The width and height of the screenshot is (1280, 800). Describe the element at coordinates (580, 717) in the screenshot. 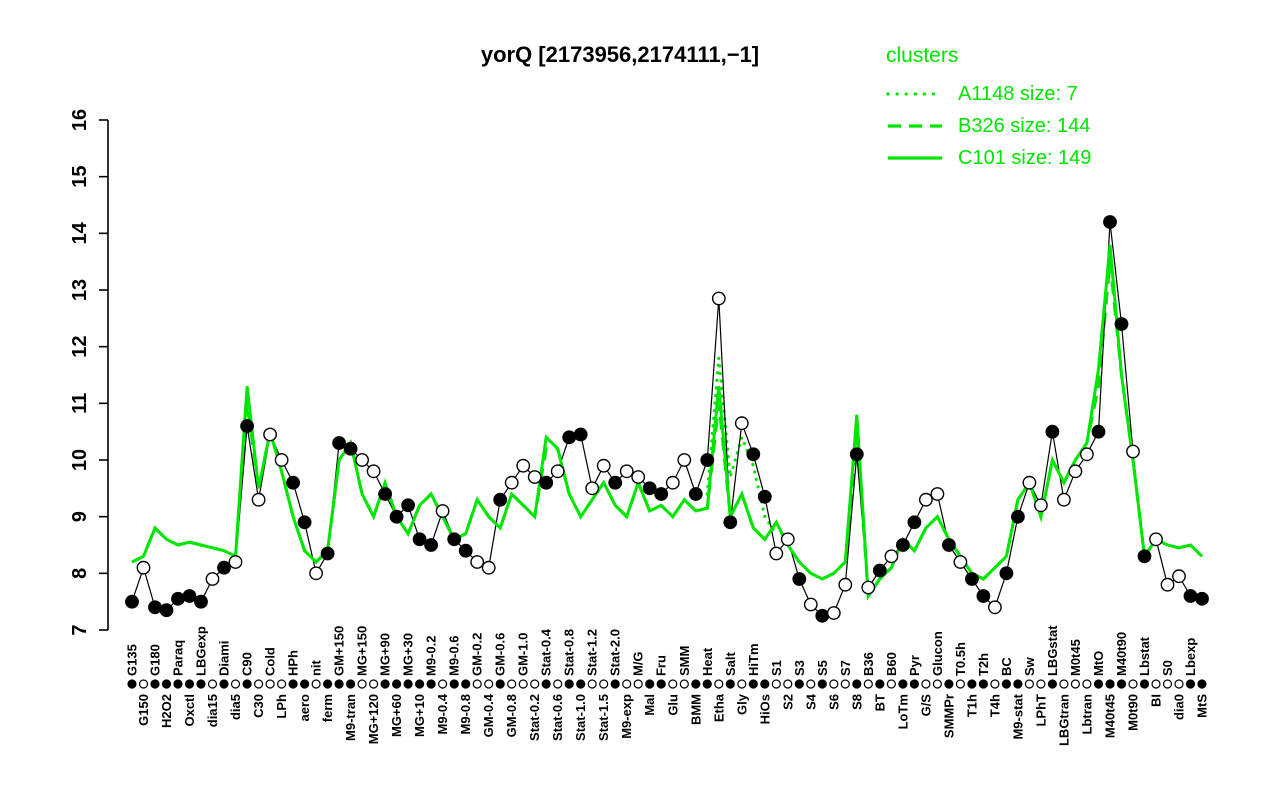

I see `x-tick-label: Stat-1.0` at that location.